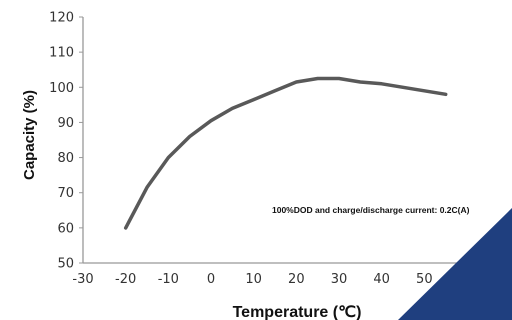  What do you see at coordinates (297, 312) in the screenshot?
I see `x-axis-title: Temperature (℃)` at bounding box center [297, 312].